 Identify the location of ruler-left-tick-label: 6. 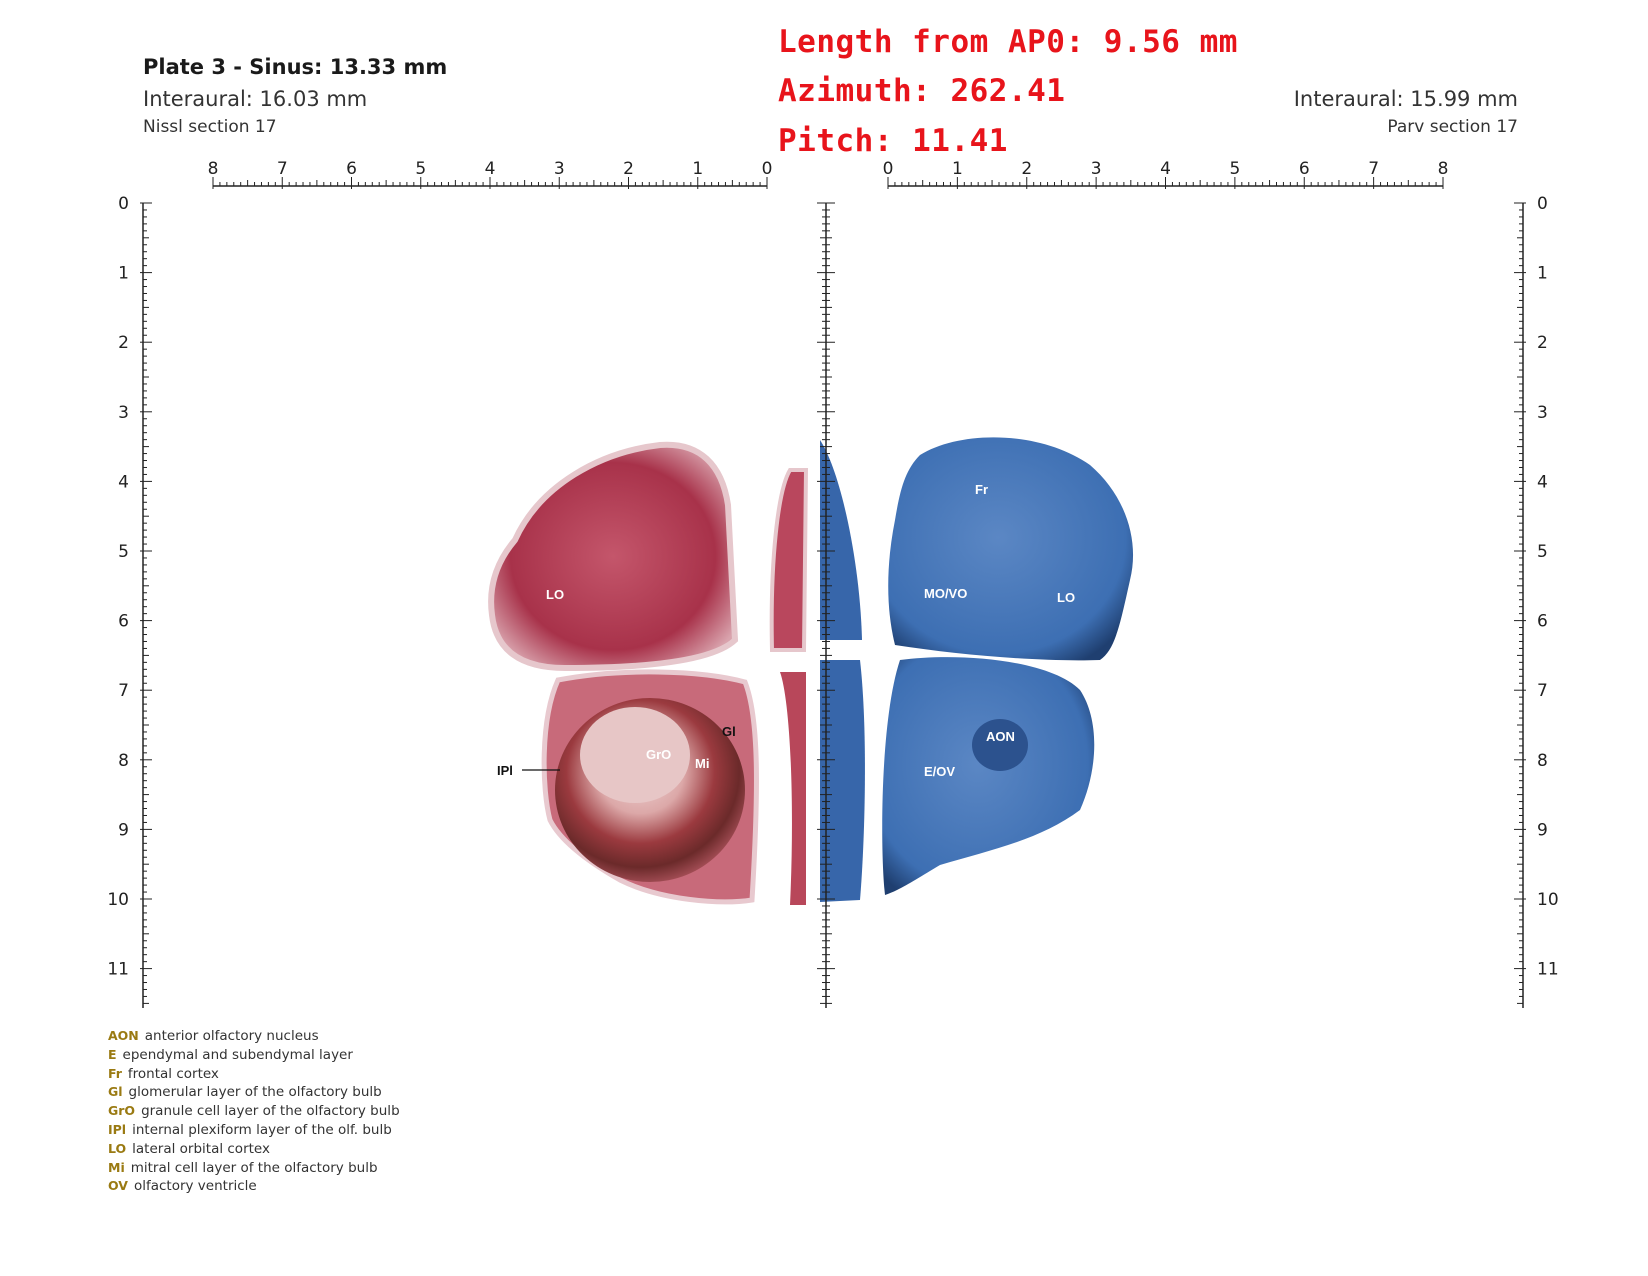
(123, 622).